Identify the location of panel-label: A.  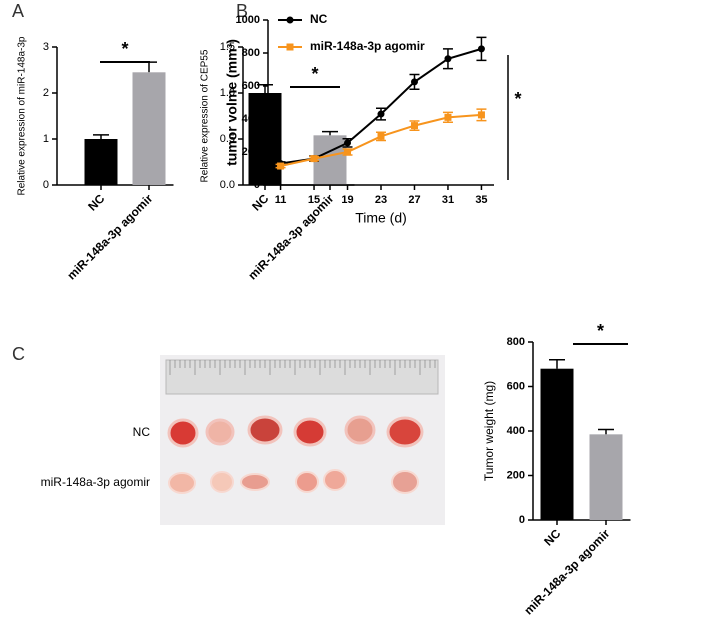
(18, 11).